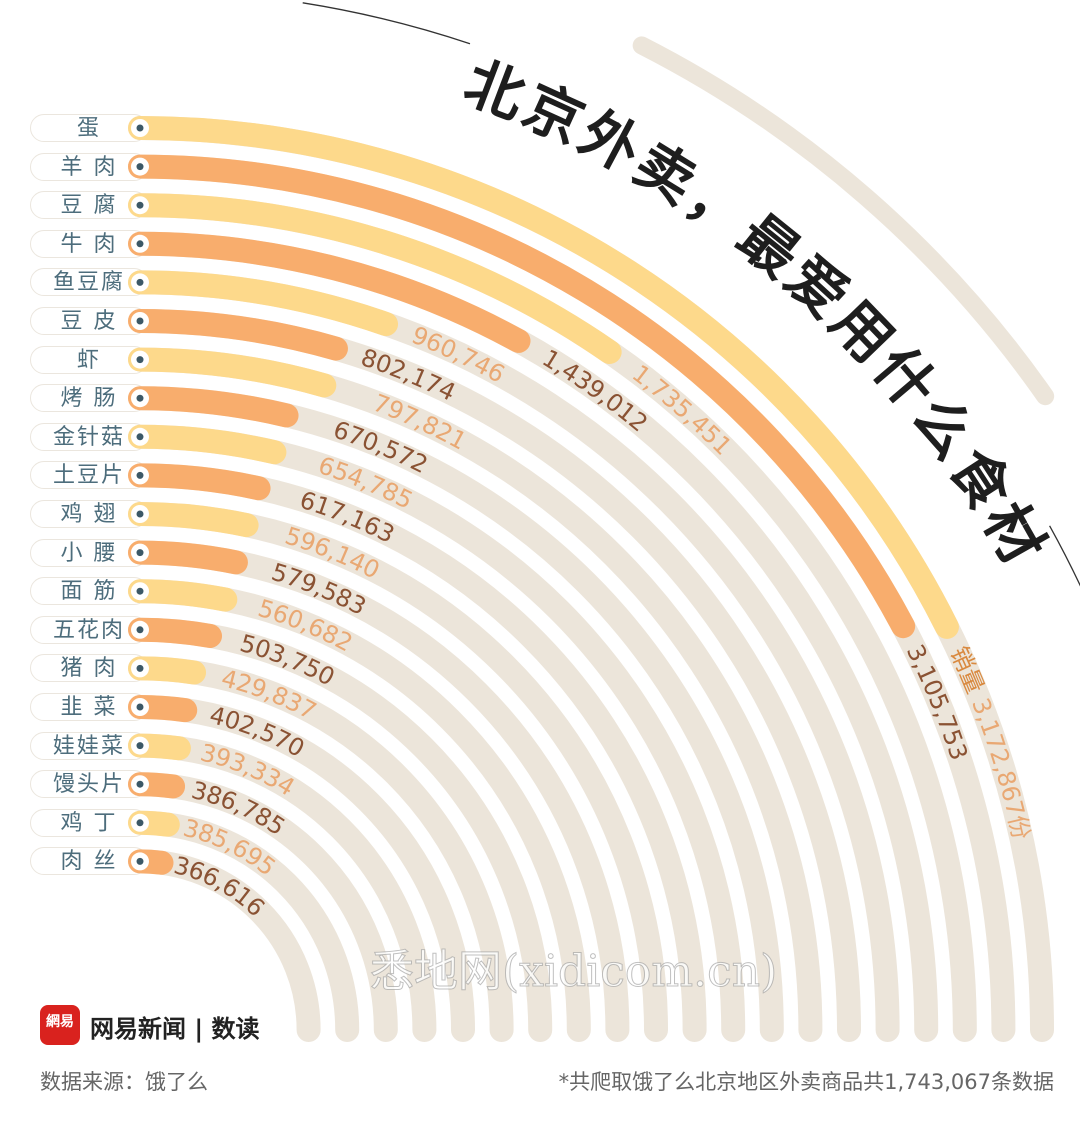  Describe the element at coordinates (89, 321) in the screenshot. I see `category-label: 豆 皮` at that location.